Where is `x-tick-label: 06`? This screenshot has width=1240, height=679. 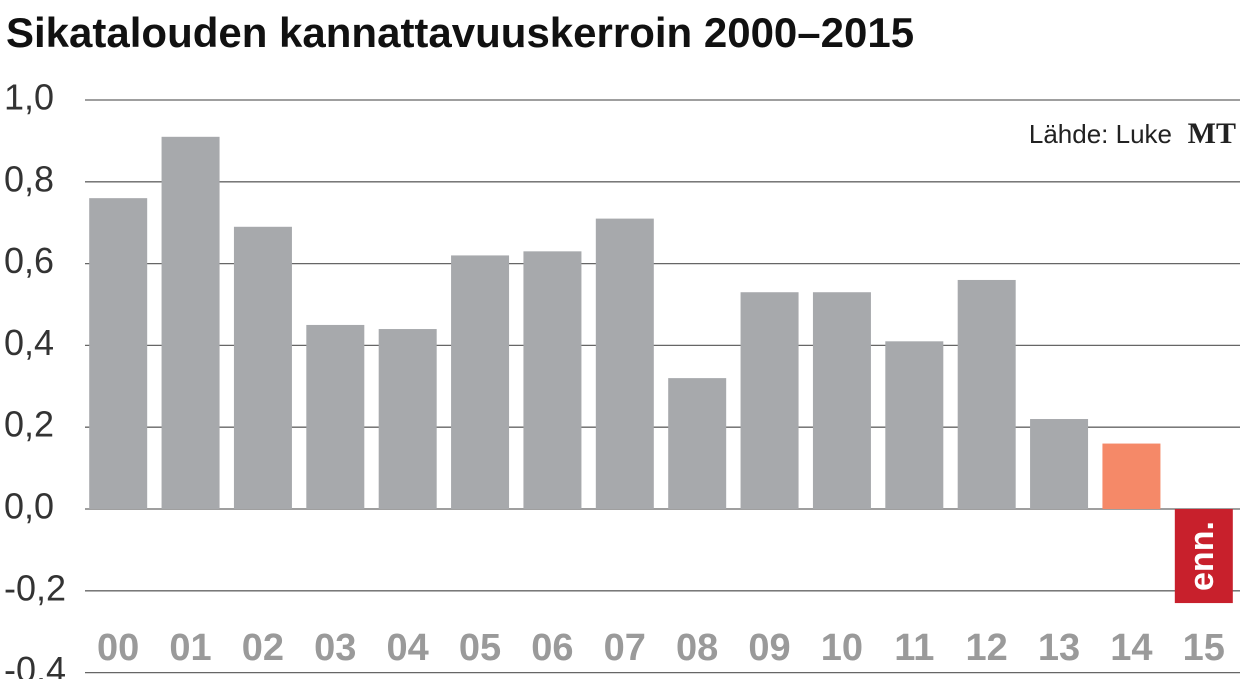 x-tick-label: 06 is located at coordinates (552, 648).